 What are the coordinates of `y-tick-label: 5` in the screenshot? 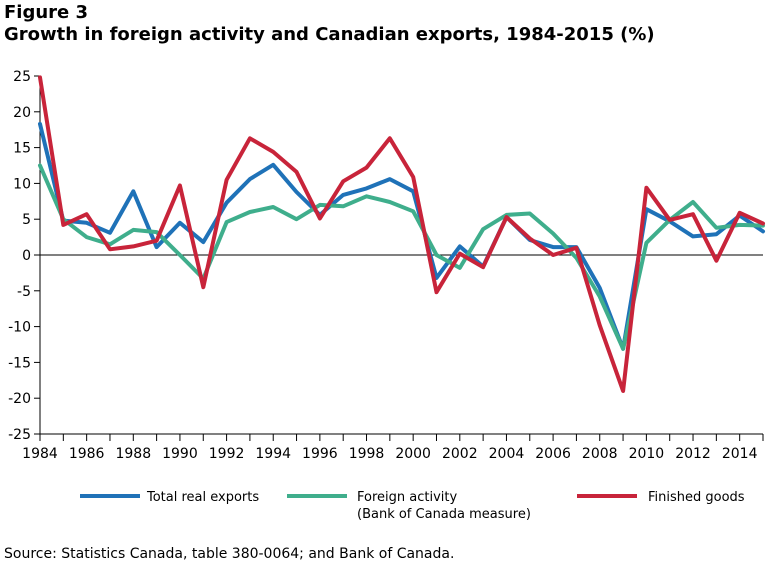 It's located at (26, 220).